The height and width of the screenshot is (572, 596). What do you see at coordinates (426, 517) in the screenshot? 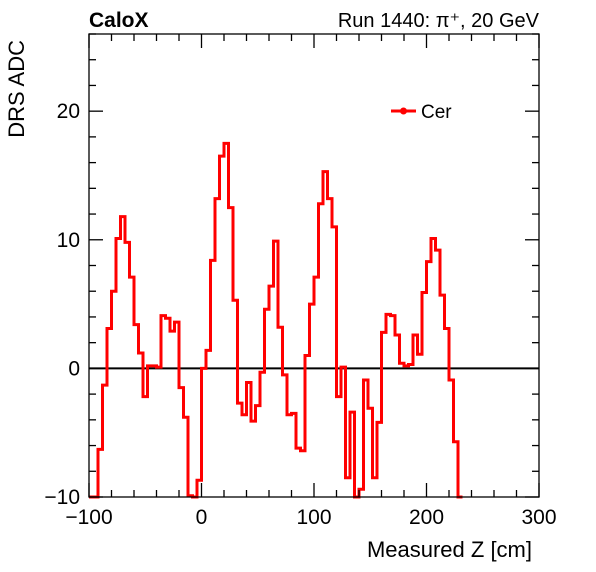
I see `x-tick-label: 200` at bounding box center [426, 517].